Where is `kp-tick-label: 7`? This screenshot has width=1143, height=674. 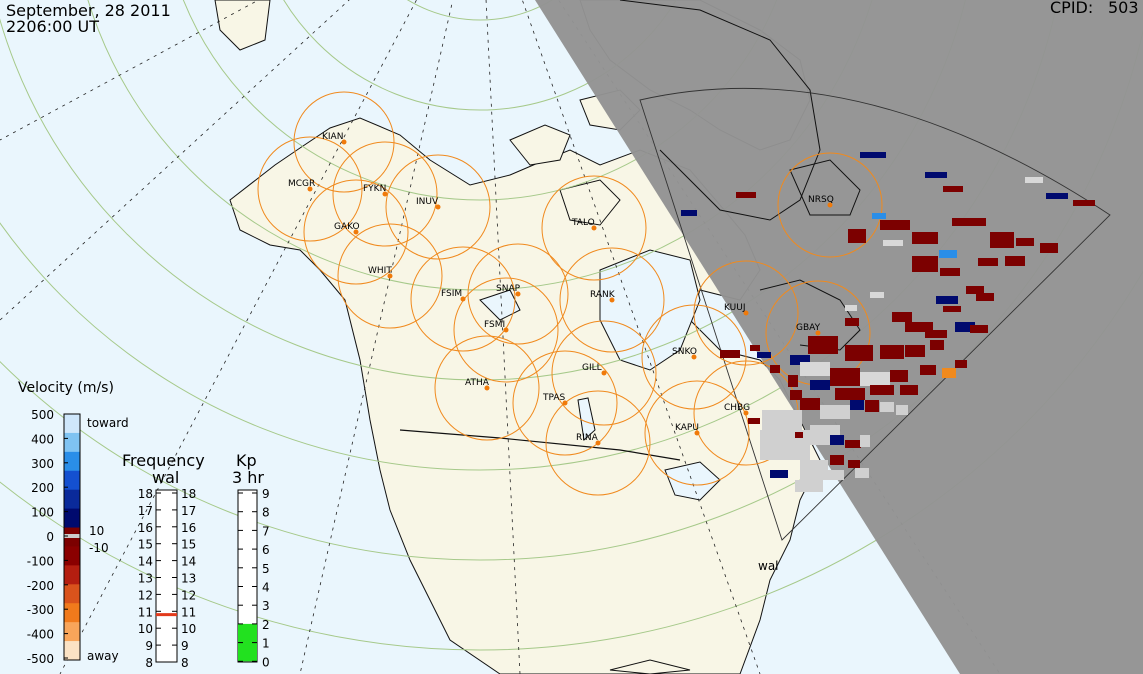 kp-tick-label: 7 is located at coordinates (266, 531).